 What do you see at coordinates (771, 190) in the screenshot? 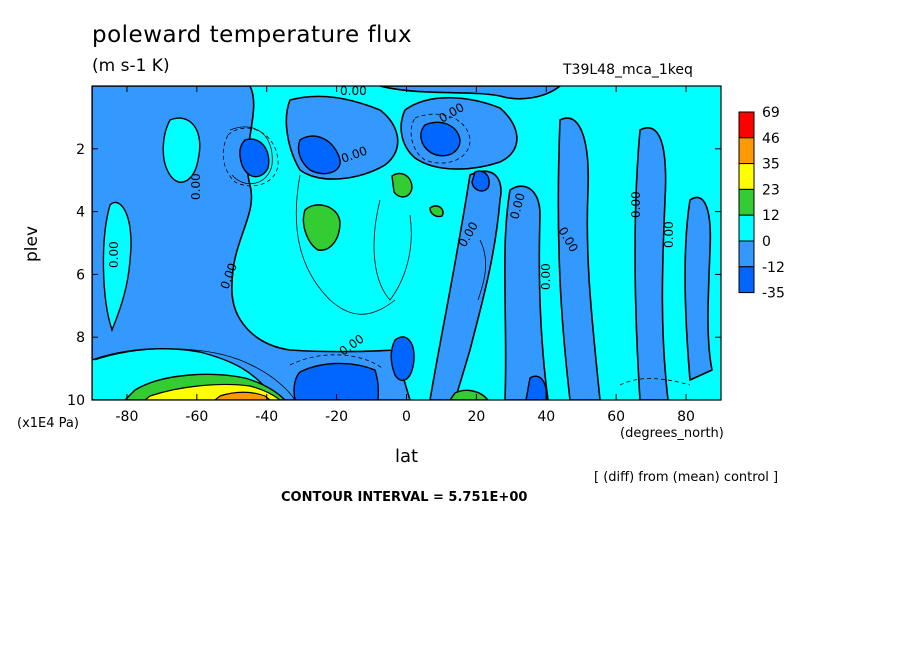
I see `colorbar-level-label: 23` at bounding box center [771, 190].